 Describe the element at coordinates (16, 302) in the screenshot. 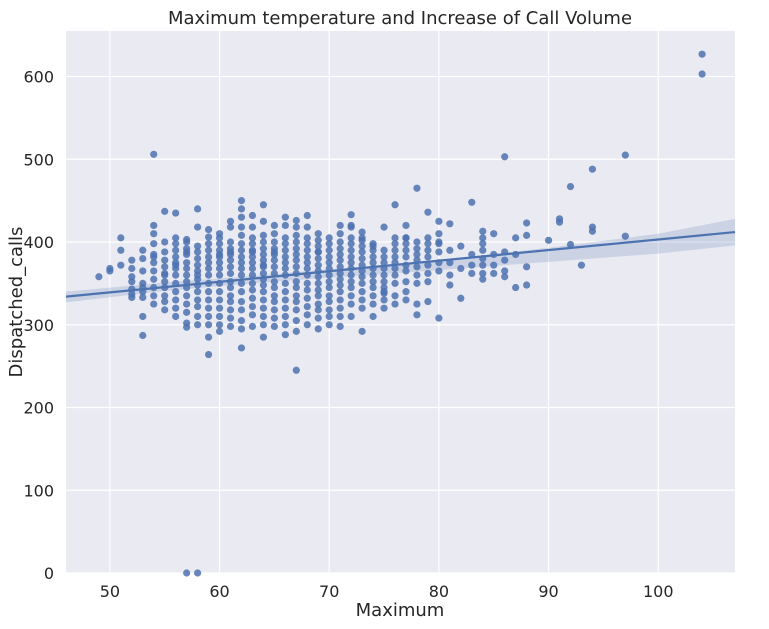

I see `y-axis-label: Dispatched_calls` at that location.